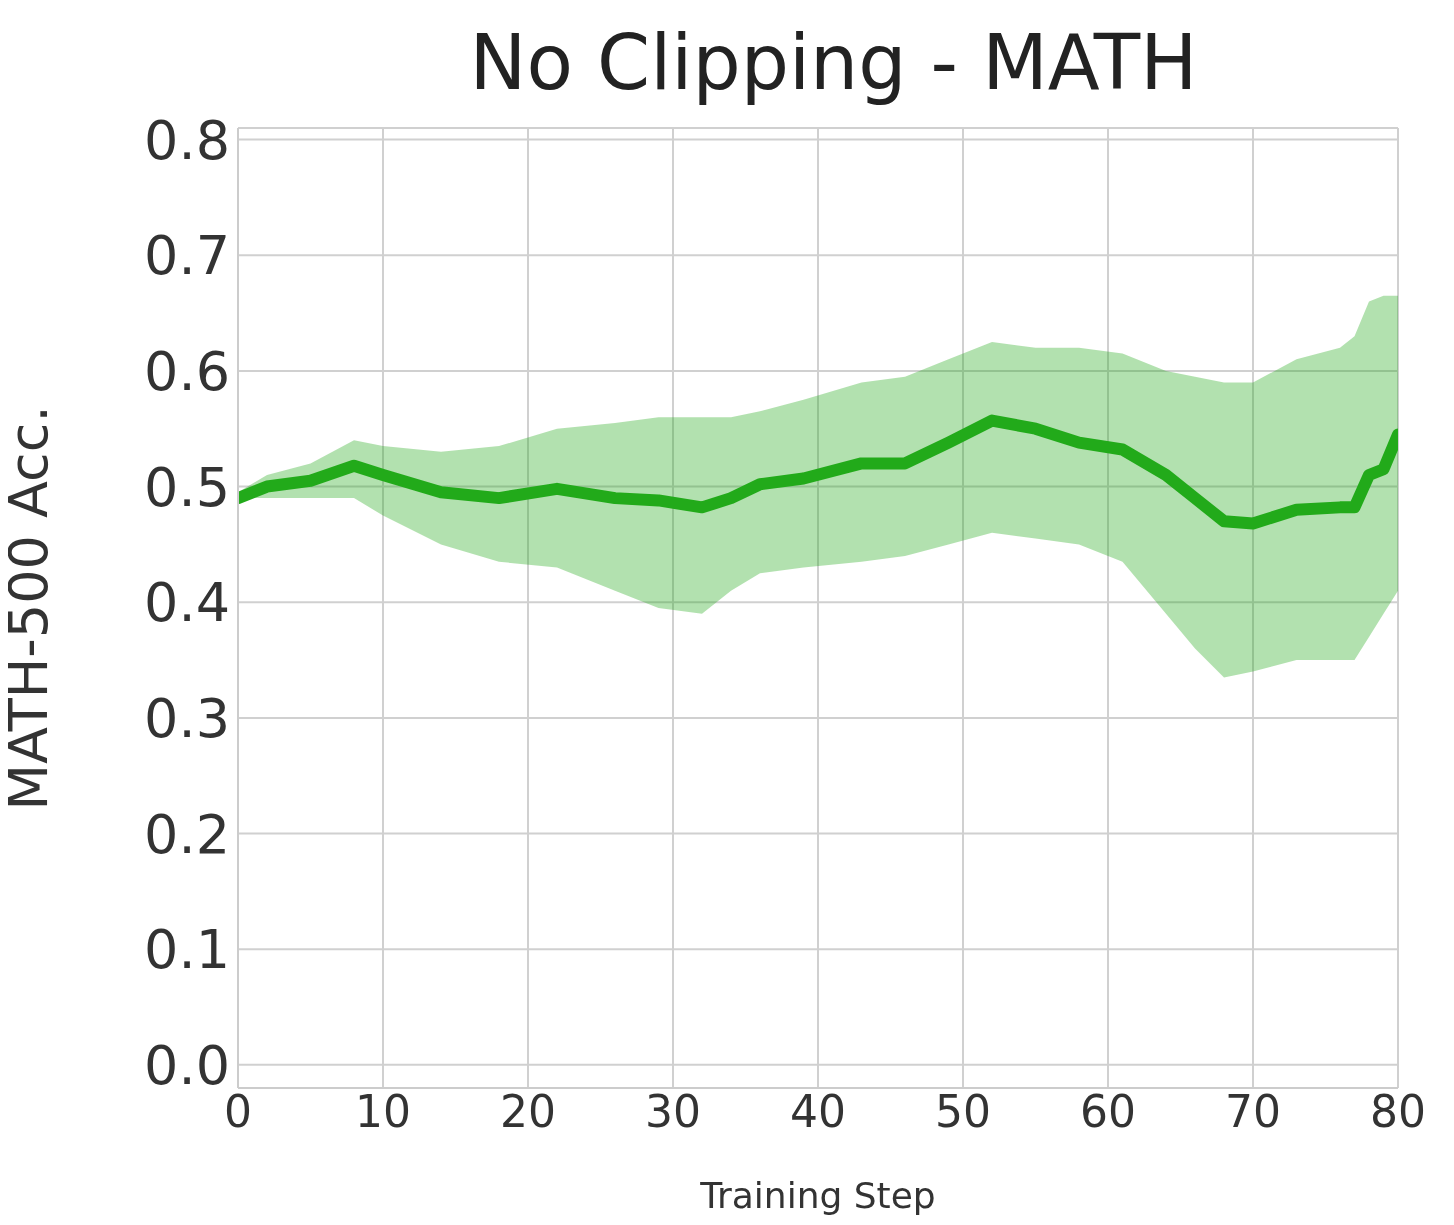  Describe the element at coordinates (1398, 1112) in the screenshot. I see `x-tick-label: 80` at that location.